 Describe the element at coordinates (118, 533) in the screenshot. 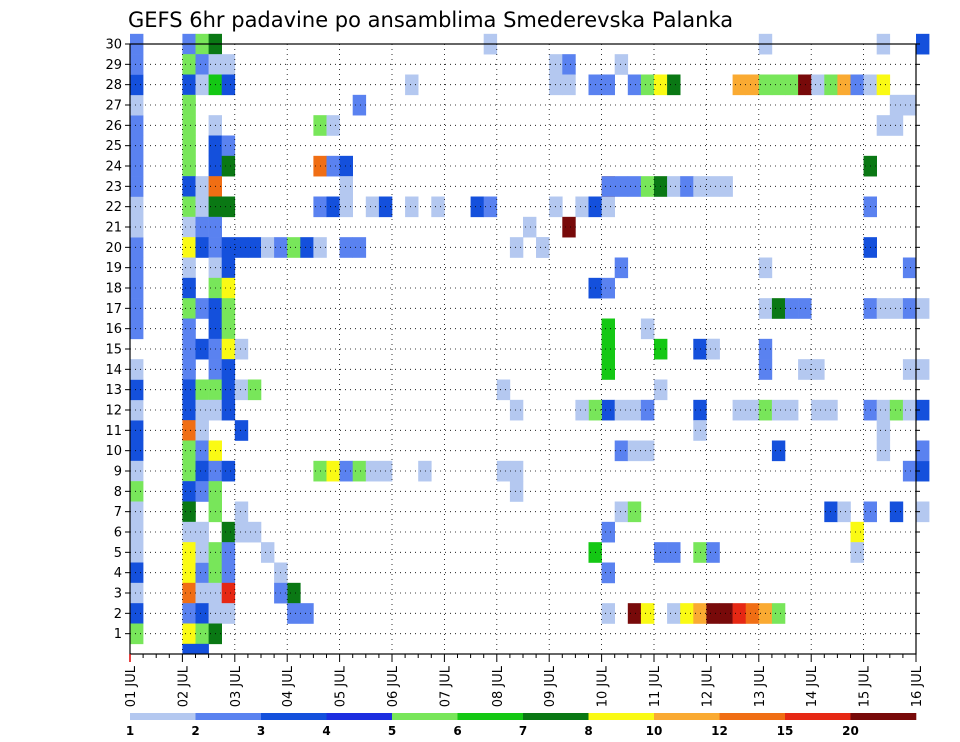

I see `y-tick-label: 6` at that location.